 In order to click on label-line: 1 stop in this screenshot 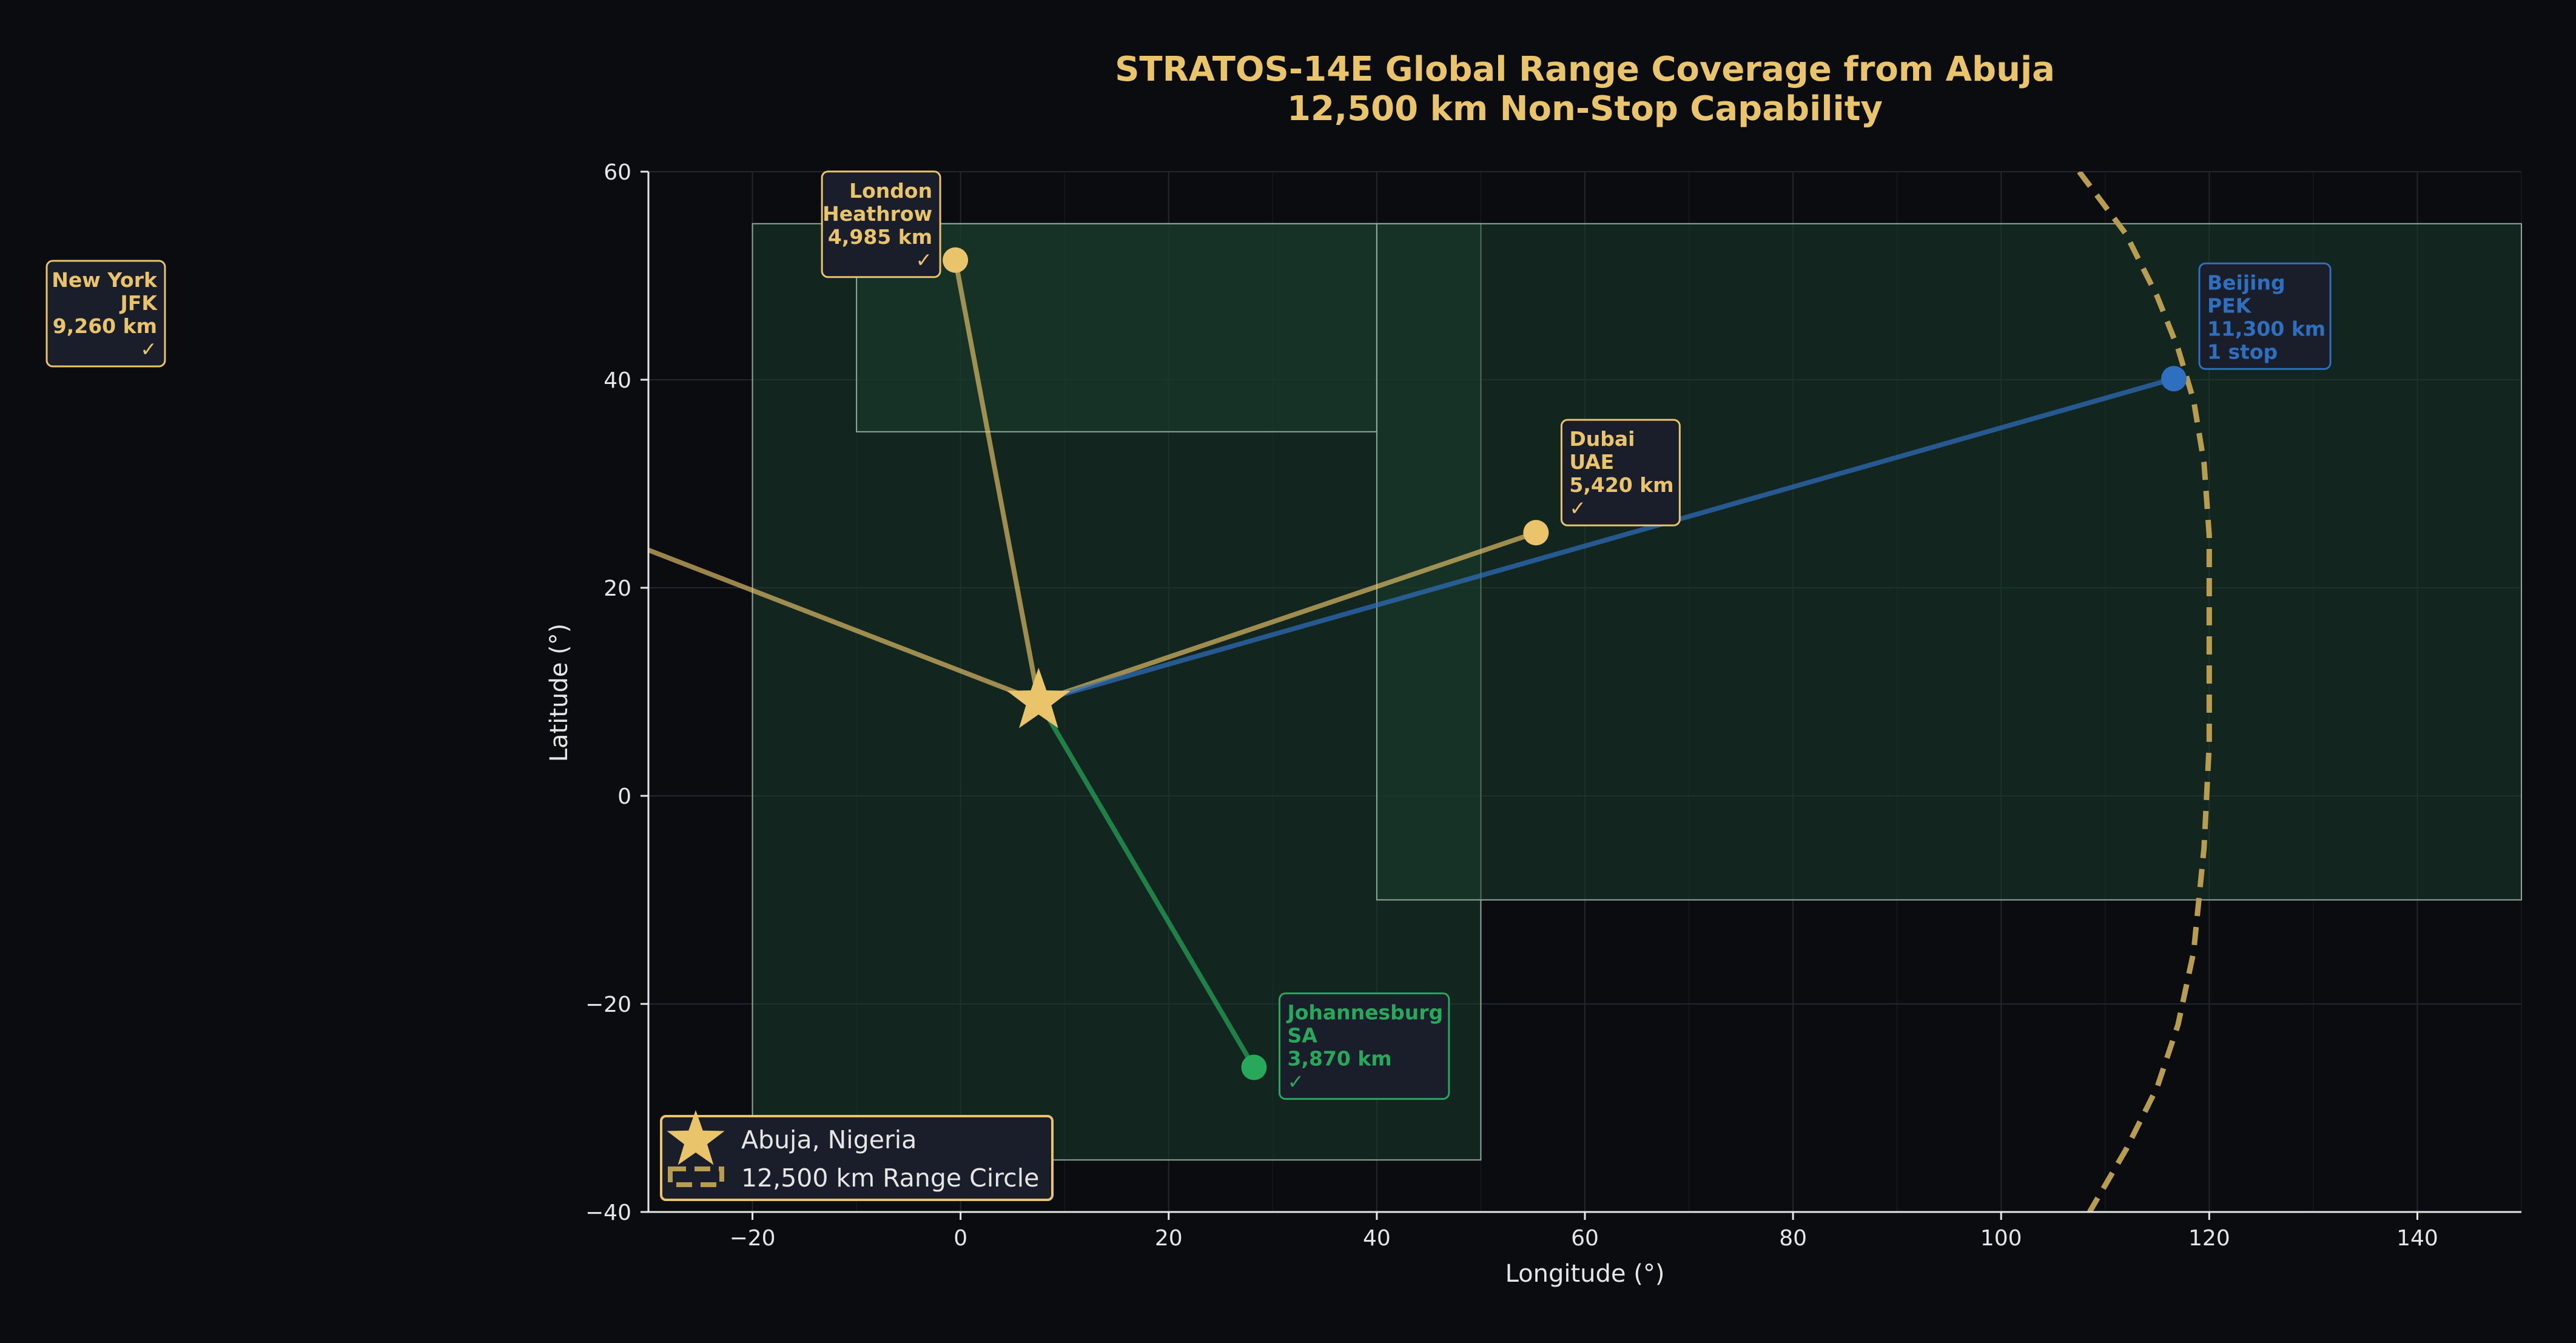, I will do `click(2242, 351)`.